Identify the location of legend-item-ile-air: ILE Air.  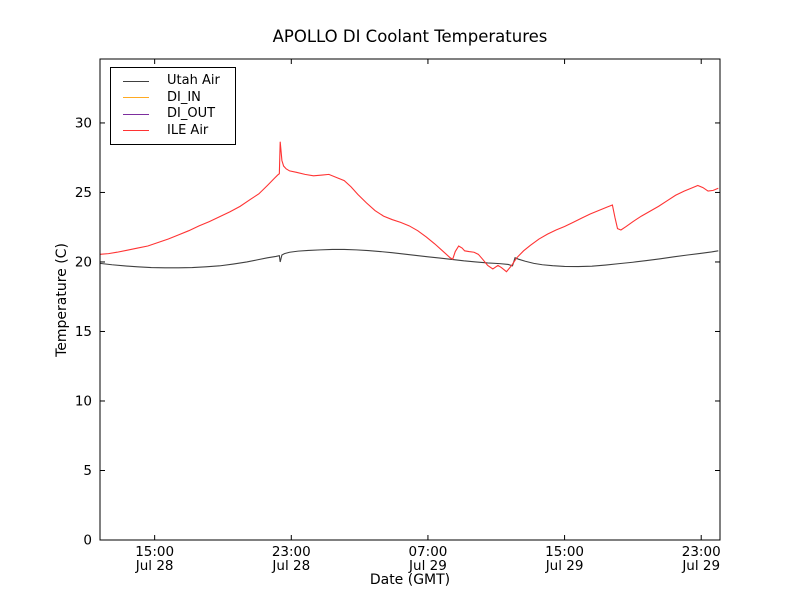
(177, 131).